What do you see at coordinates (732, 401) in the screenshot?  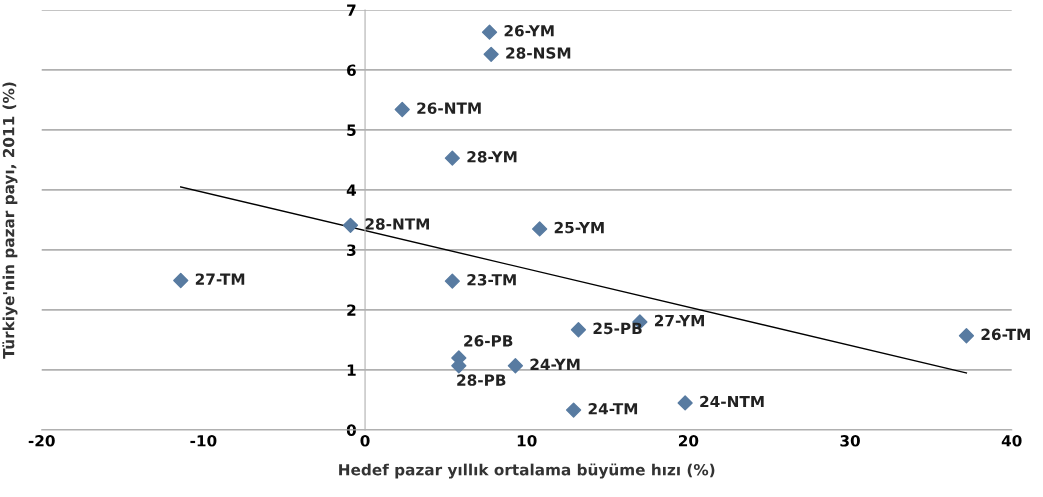 I see `annotation: 24-NTM` at bounding box center [732, 401].